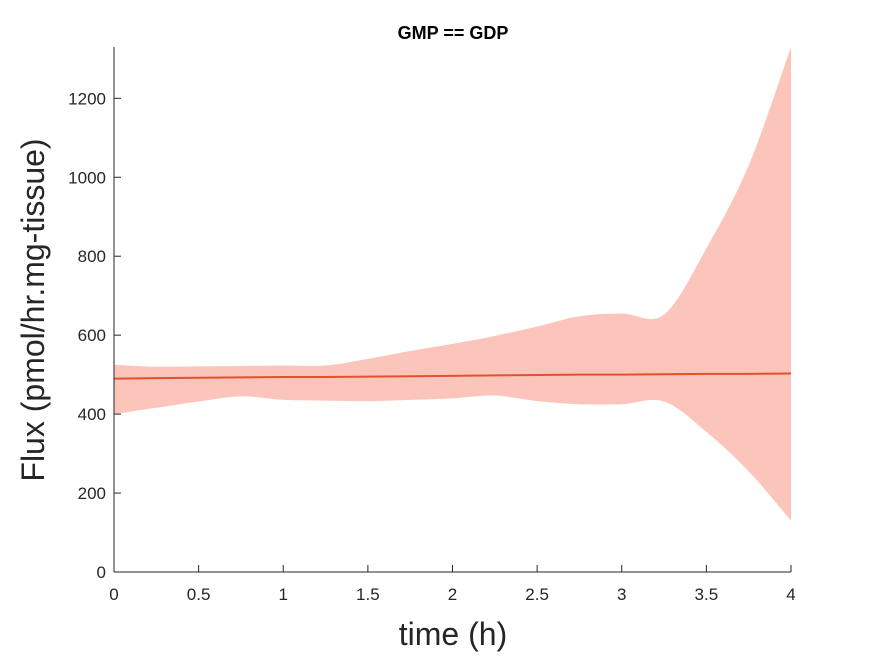  What do you see at coordinates (87, 98) in the screenshot?
I see `y-tick-label: 1200` at bounding box center [87, 98].